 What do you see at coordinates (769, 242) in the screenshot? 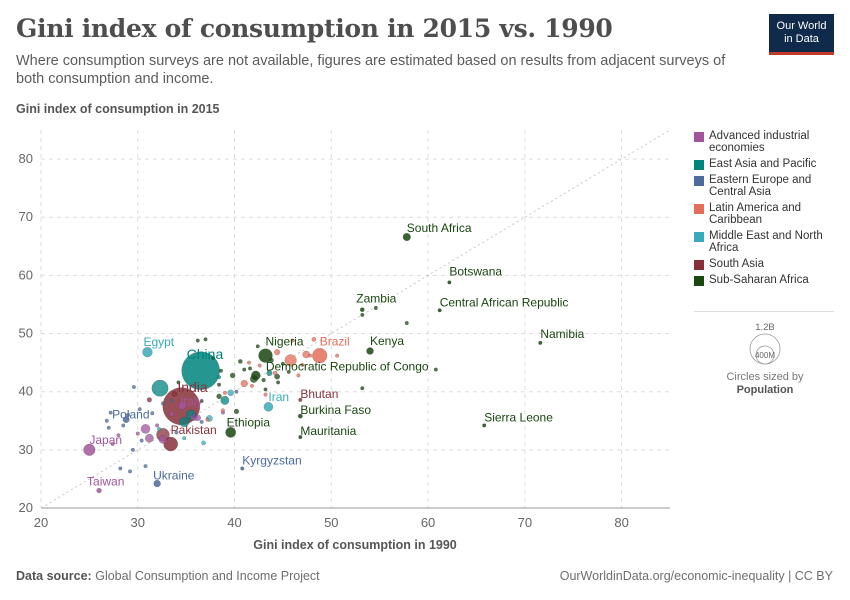
I see `legend-item: Middle East and North Africa` at bounding box center [769, 242].